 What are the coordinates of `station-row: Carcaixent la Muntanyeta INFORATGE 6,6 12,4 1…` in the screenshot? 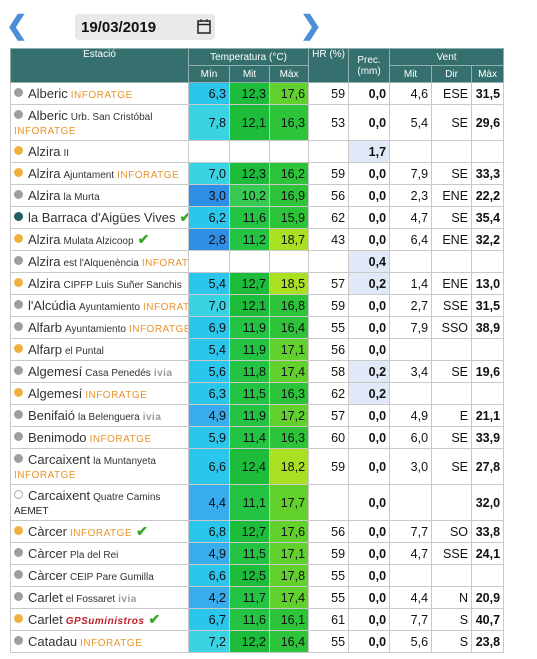 It's located at (257, 466).